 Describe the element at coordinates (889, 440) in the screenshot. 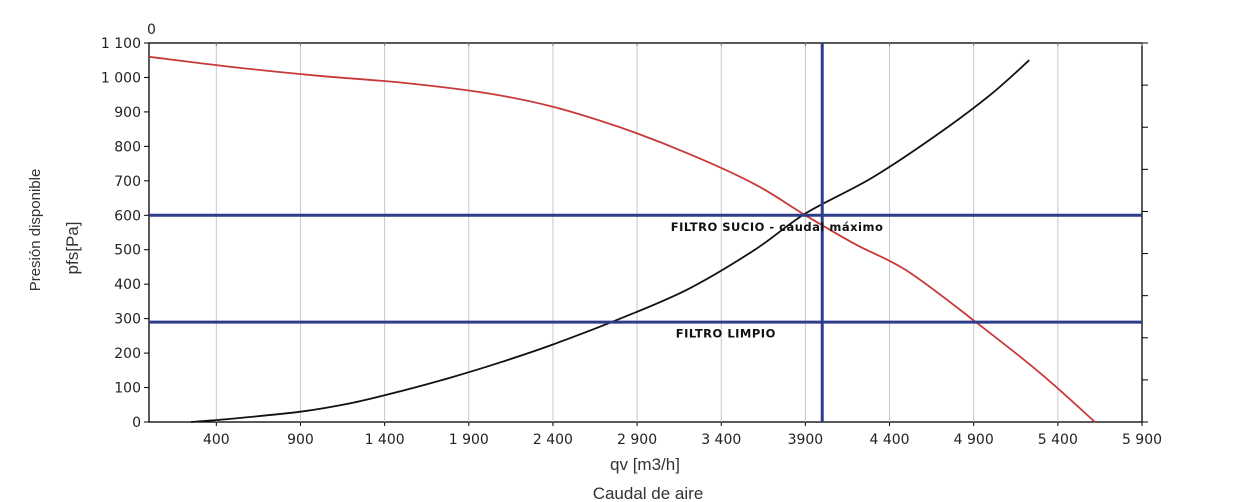

I see `x-tick-label: 4 400` at that location.